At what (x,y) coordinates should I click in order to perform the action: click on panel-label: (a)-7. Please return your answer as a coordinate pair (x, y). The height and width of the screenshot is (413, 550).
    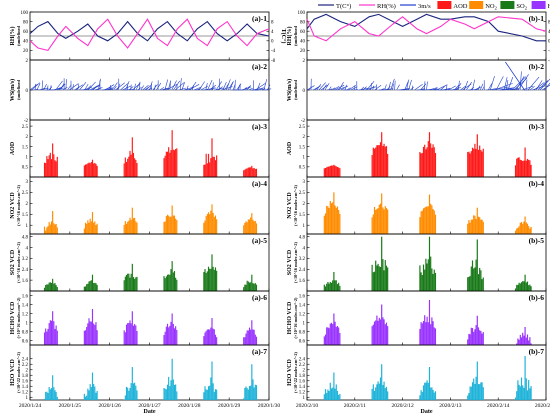
    Looking at the image, I should click on (259, 351).